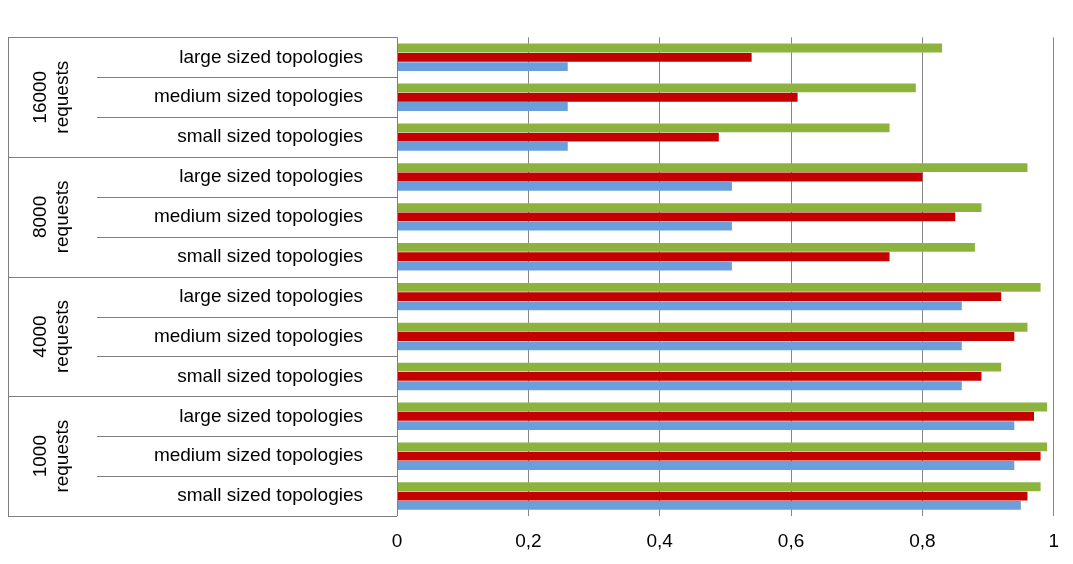  I want to click on x-tick-label: 0, so click(397, 540).